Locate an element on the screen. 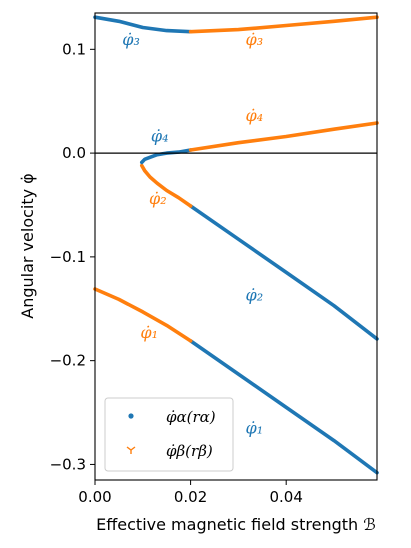 This screenshot has height=548, width=411. y-tick-label: 0.1 is located at coordinates (74, 49).